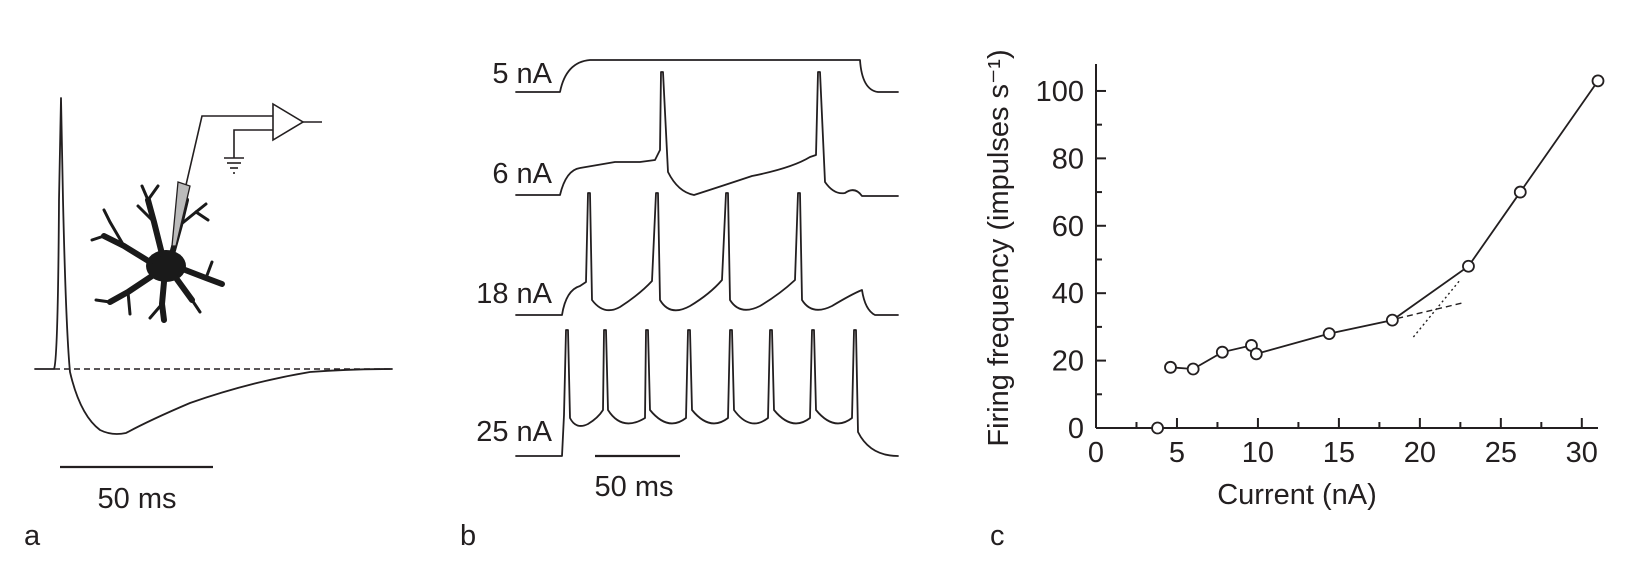 Image resolution: width=1638 pixels, height=576 pixels. I want to click on y-tick-label: 100, so click(1060, 92).